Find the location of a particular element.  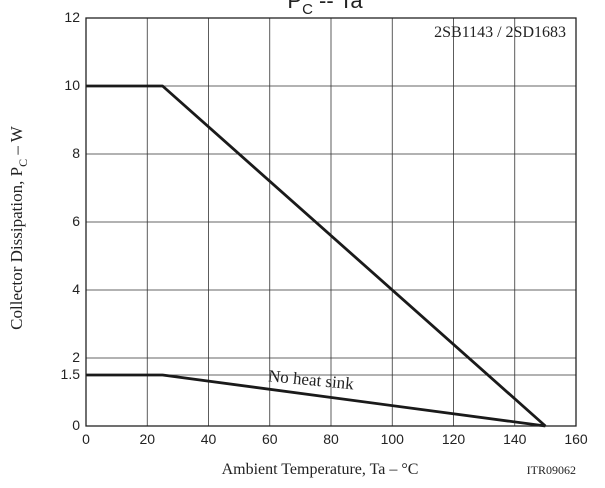

chart-title: PC -- Ta is located at coordinates (325, 9).